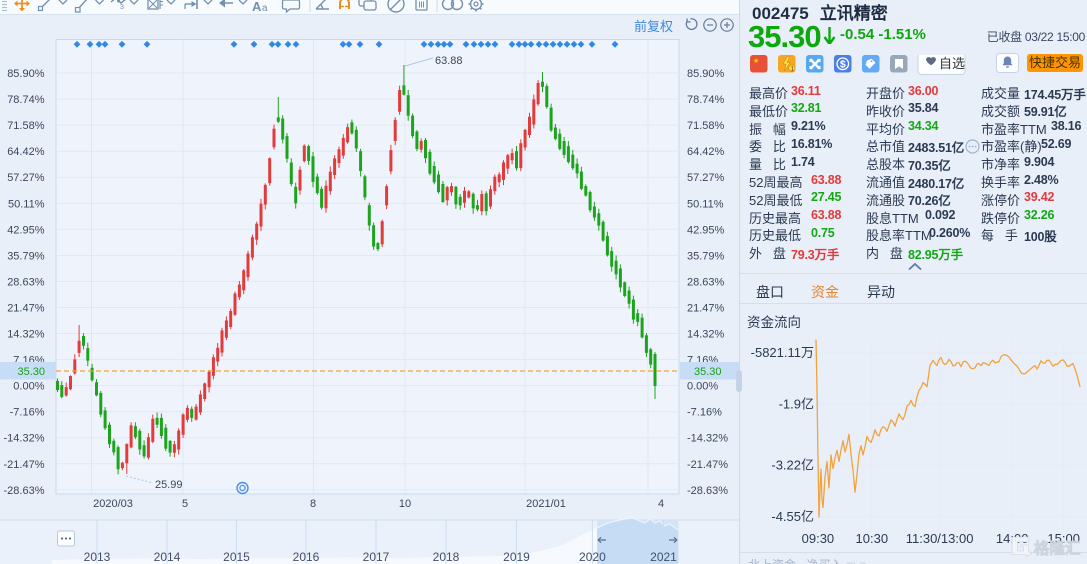  I want to click on svg-text: 15:00, so click(1063, 538).